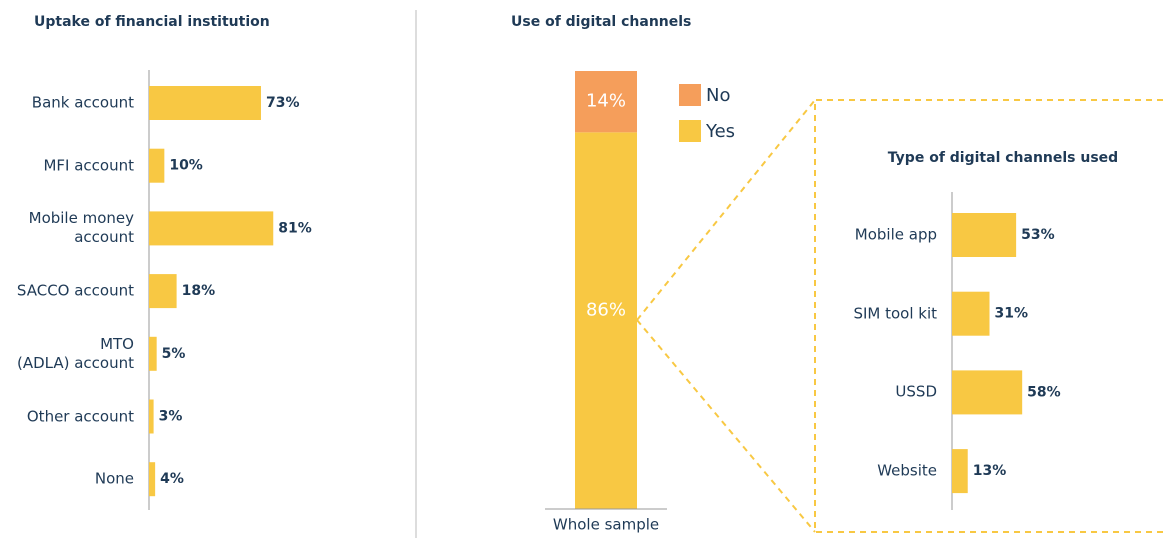 The width and height of the screenshot is (1163, 538). I want to click on value-label: 81%, so click(295, 228).